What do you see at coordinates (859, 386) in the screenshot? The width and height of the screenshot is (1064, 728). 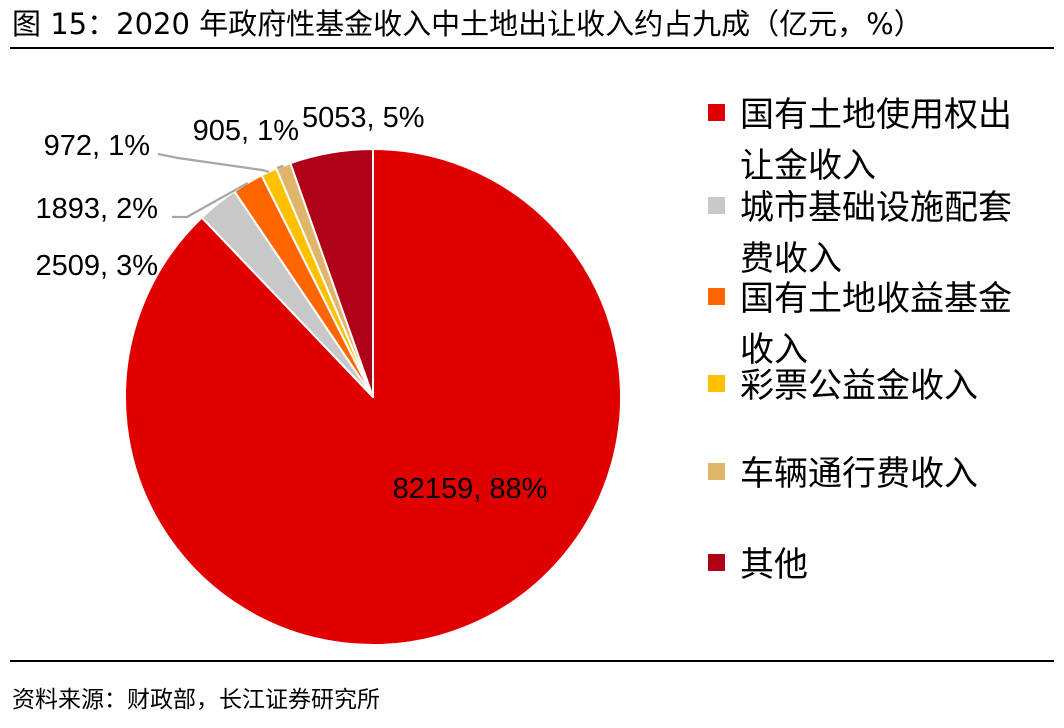 I see `legend-label: 彩票公益金收入` at bounding box center [859, 386].